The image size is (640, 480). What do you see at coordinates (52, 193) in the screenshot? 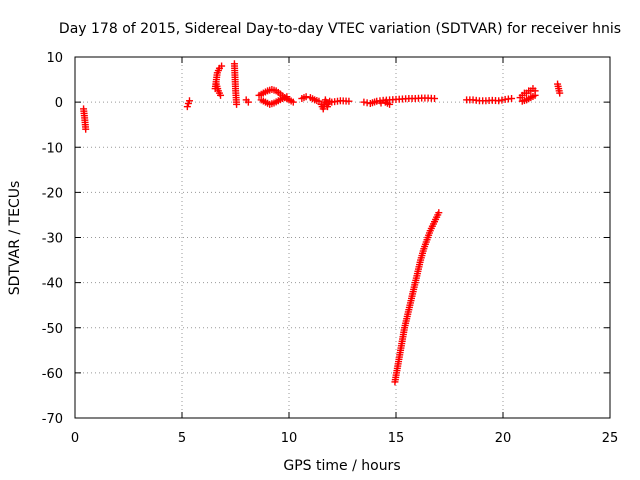
I see `y-tick-label: -20` at bounding box center [52, 193].